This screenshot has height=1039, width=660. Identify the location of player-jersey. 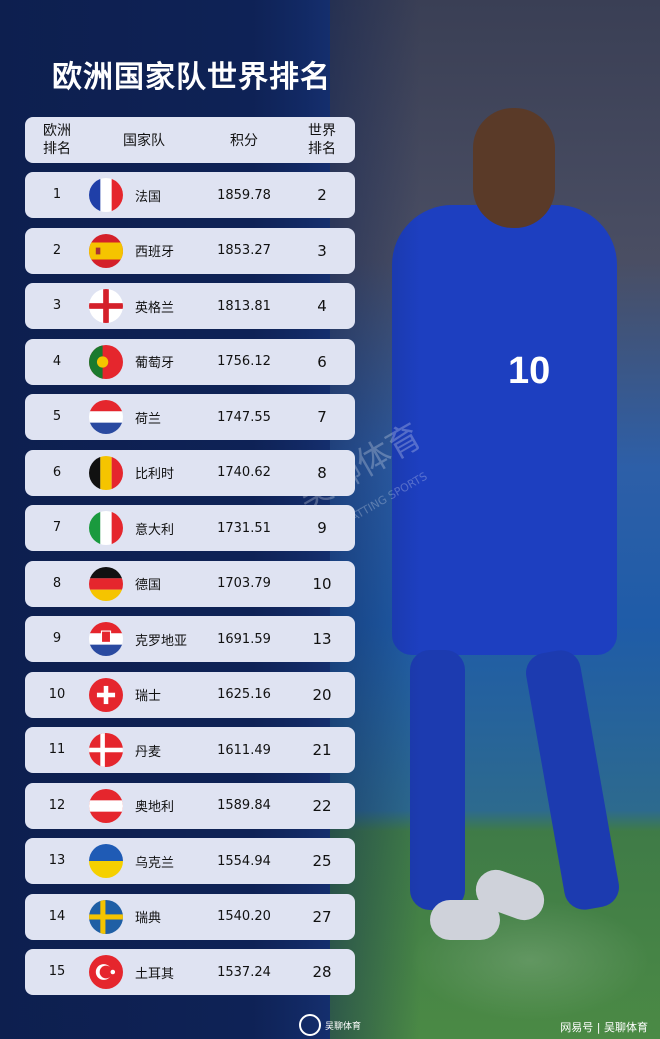
(504, 430).